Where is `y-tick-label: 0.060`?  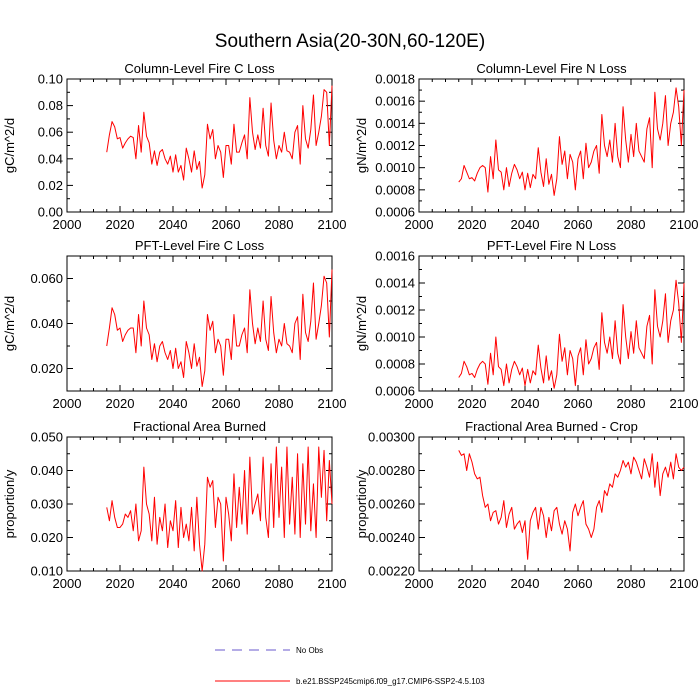 y-tick-label: 0.060 is located at coordinates (46, 278).